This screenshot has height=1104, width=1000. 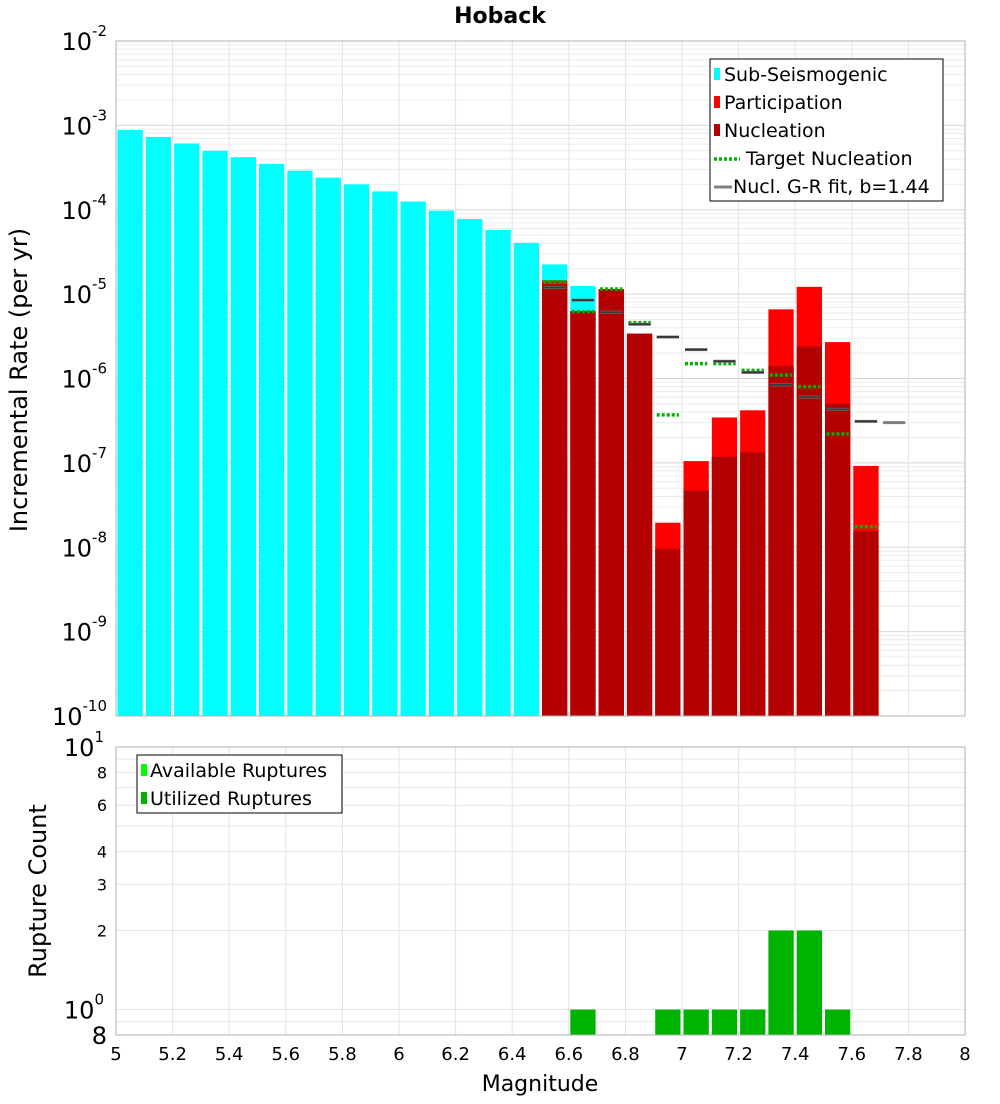 What do you see at coordinates (795, 1054) in the screenshot?
I see `x-tick-label: 7.4` at bounding box center [795, 1054].